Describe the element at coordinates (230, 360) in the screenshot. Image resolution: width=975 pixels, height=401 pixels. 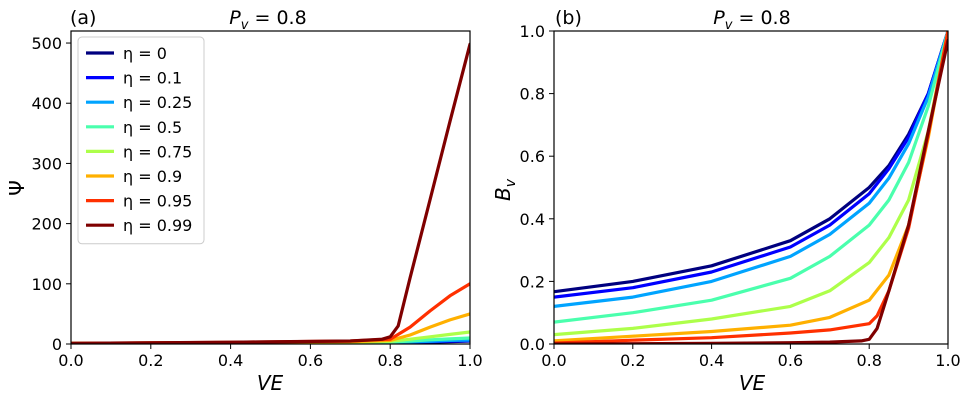
I see `panel-a-x-tick-label: 0.4` at that location.